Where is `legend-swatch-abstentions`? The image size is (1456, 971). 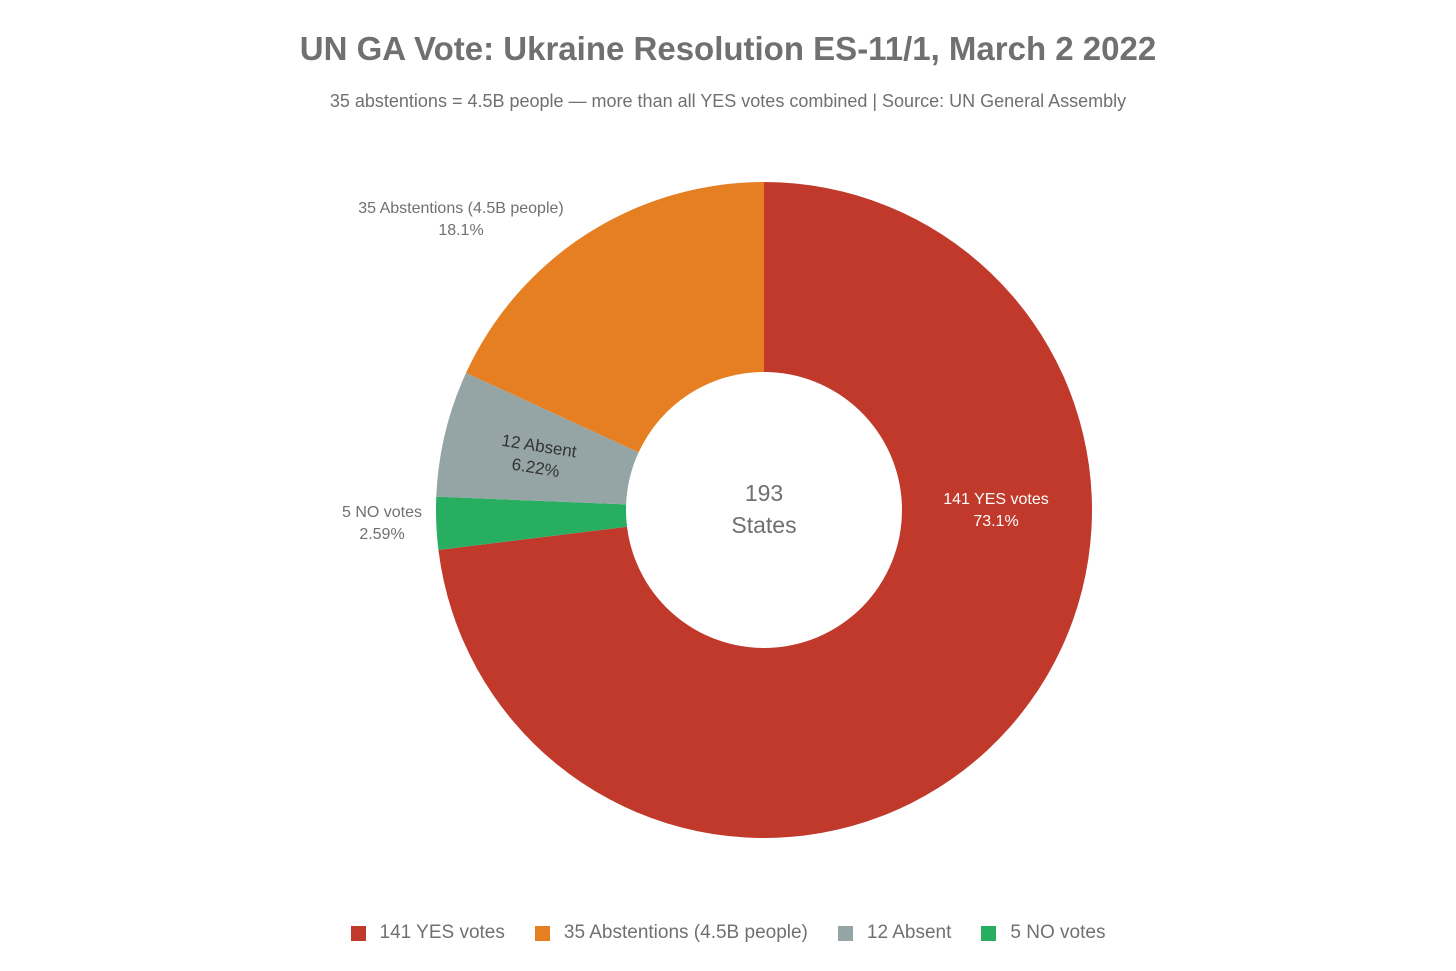
legend-swatch-abstentions is located at coordinates (542, 933).